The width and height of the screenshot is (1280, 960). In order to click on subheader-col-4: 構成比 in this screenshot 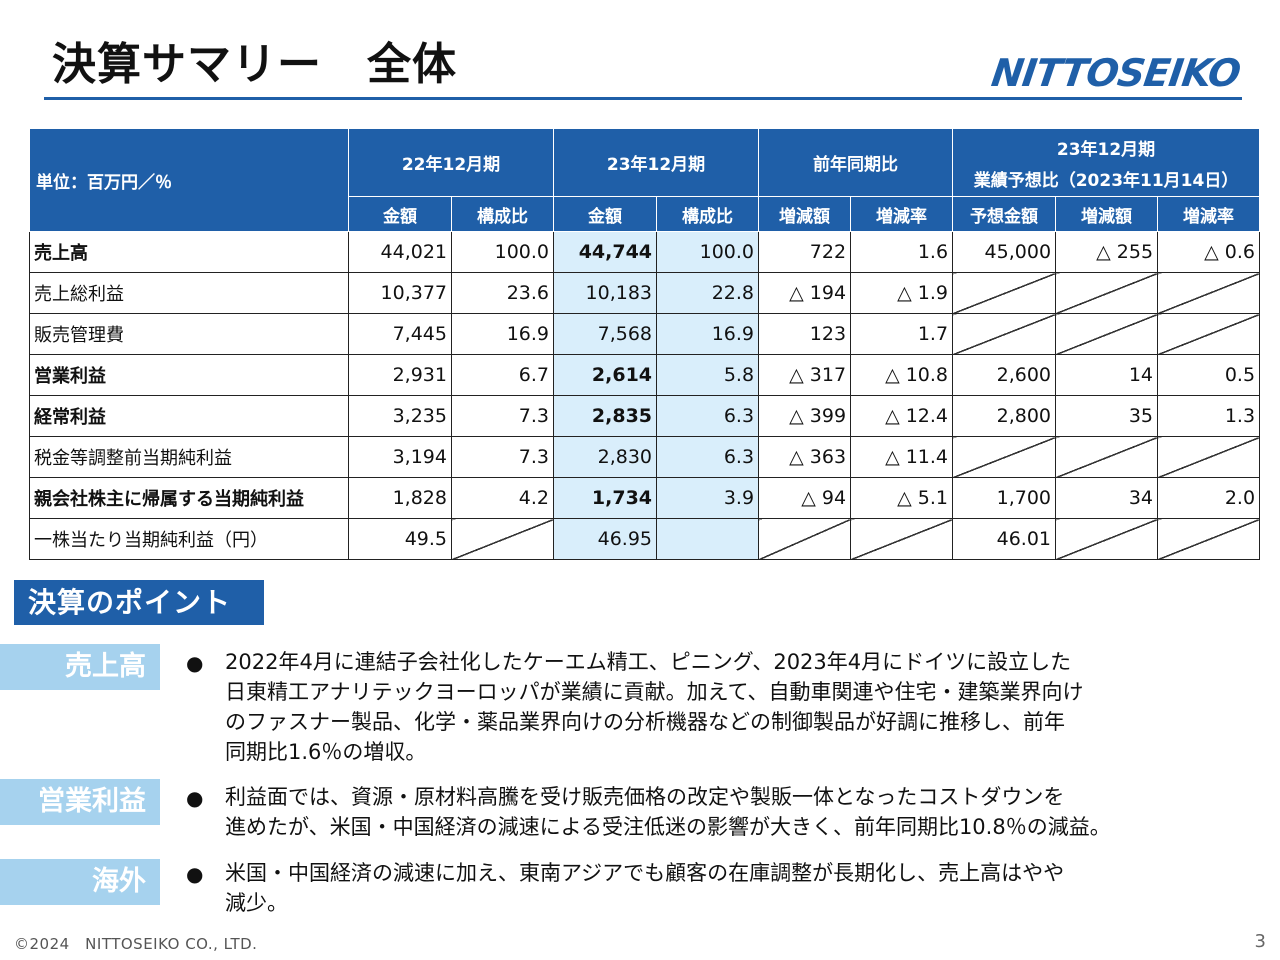, I will do `click(708, 214)`.